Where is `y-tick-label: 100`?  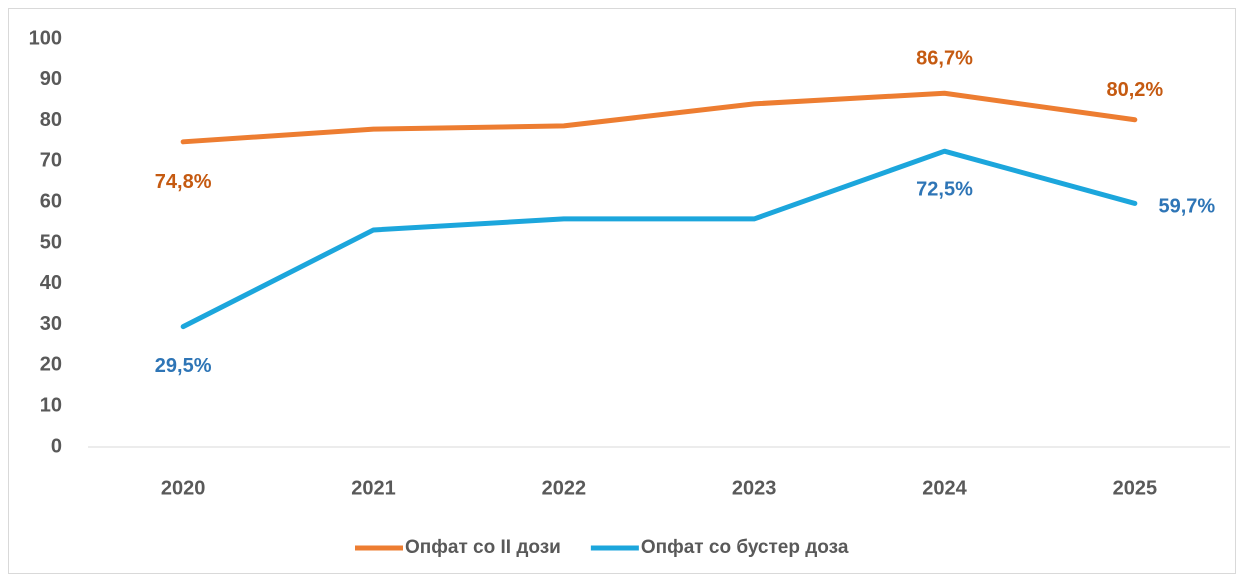
y-tick-label: 100 is located at coordinates (45, 38).